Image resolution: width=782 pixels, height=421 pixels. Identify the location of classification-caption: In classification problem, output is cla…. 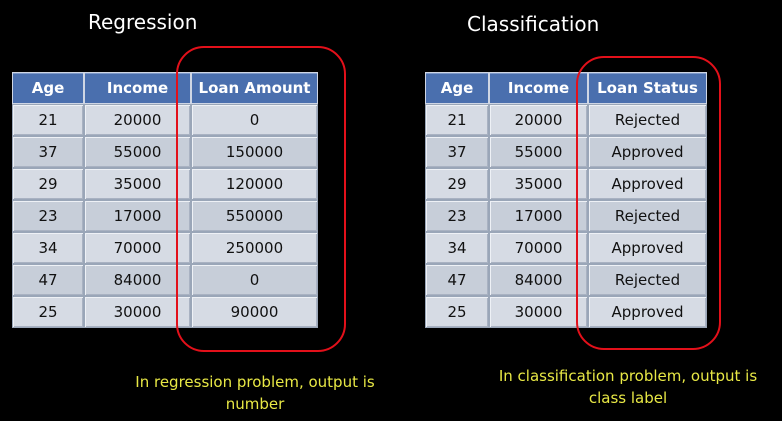
(628, 387).